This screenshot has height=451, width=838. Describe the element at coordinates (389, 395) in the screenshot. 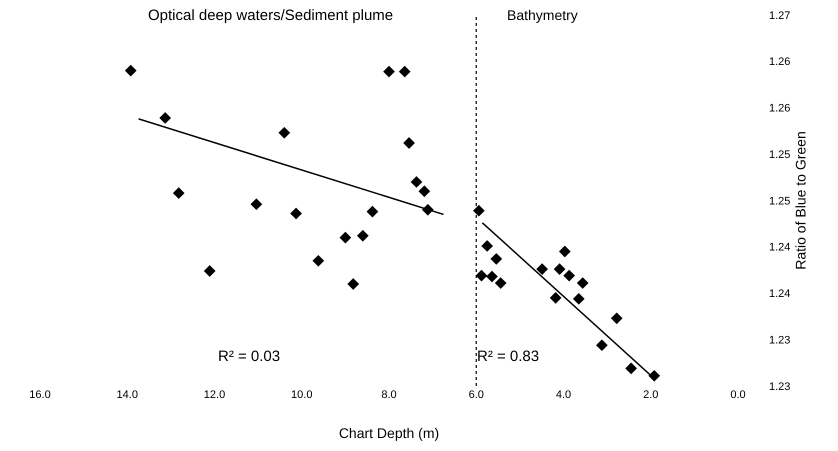

I see `x-tick-label: 8.0` at that location.